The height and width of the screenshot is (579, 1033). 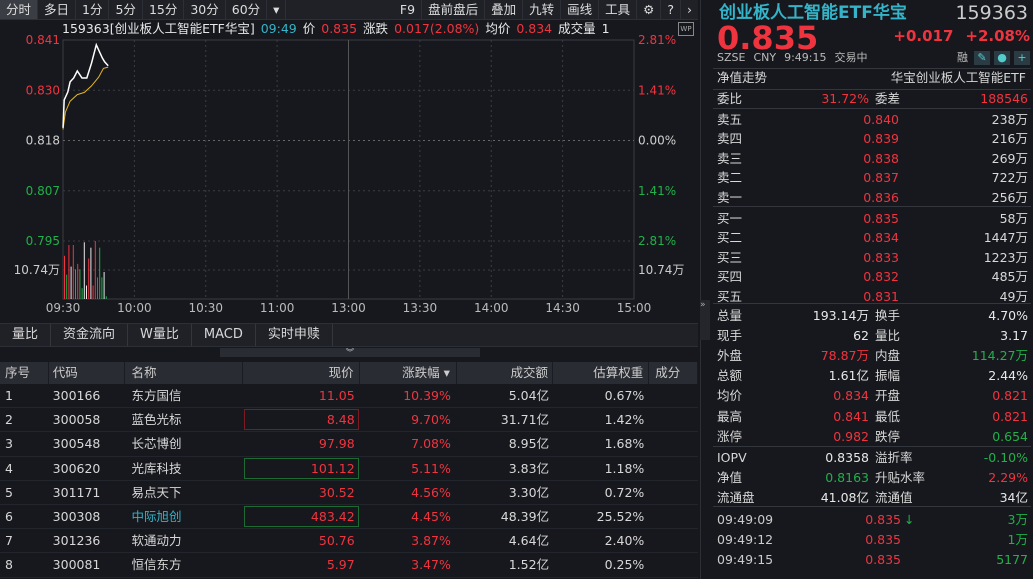 I want to click on level-volume: 238万, so click(x=1009, y=119).